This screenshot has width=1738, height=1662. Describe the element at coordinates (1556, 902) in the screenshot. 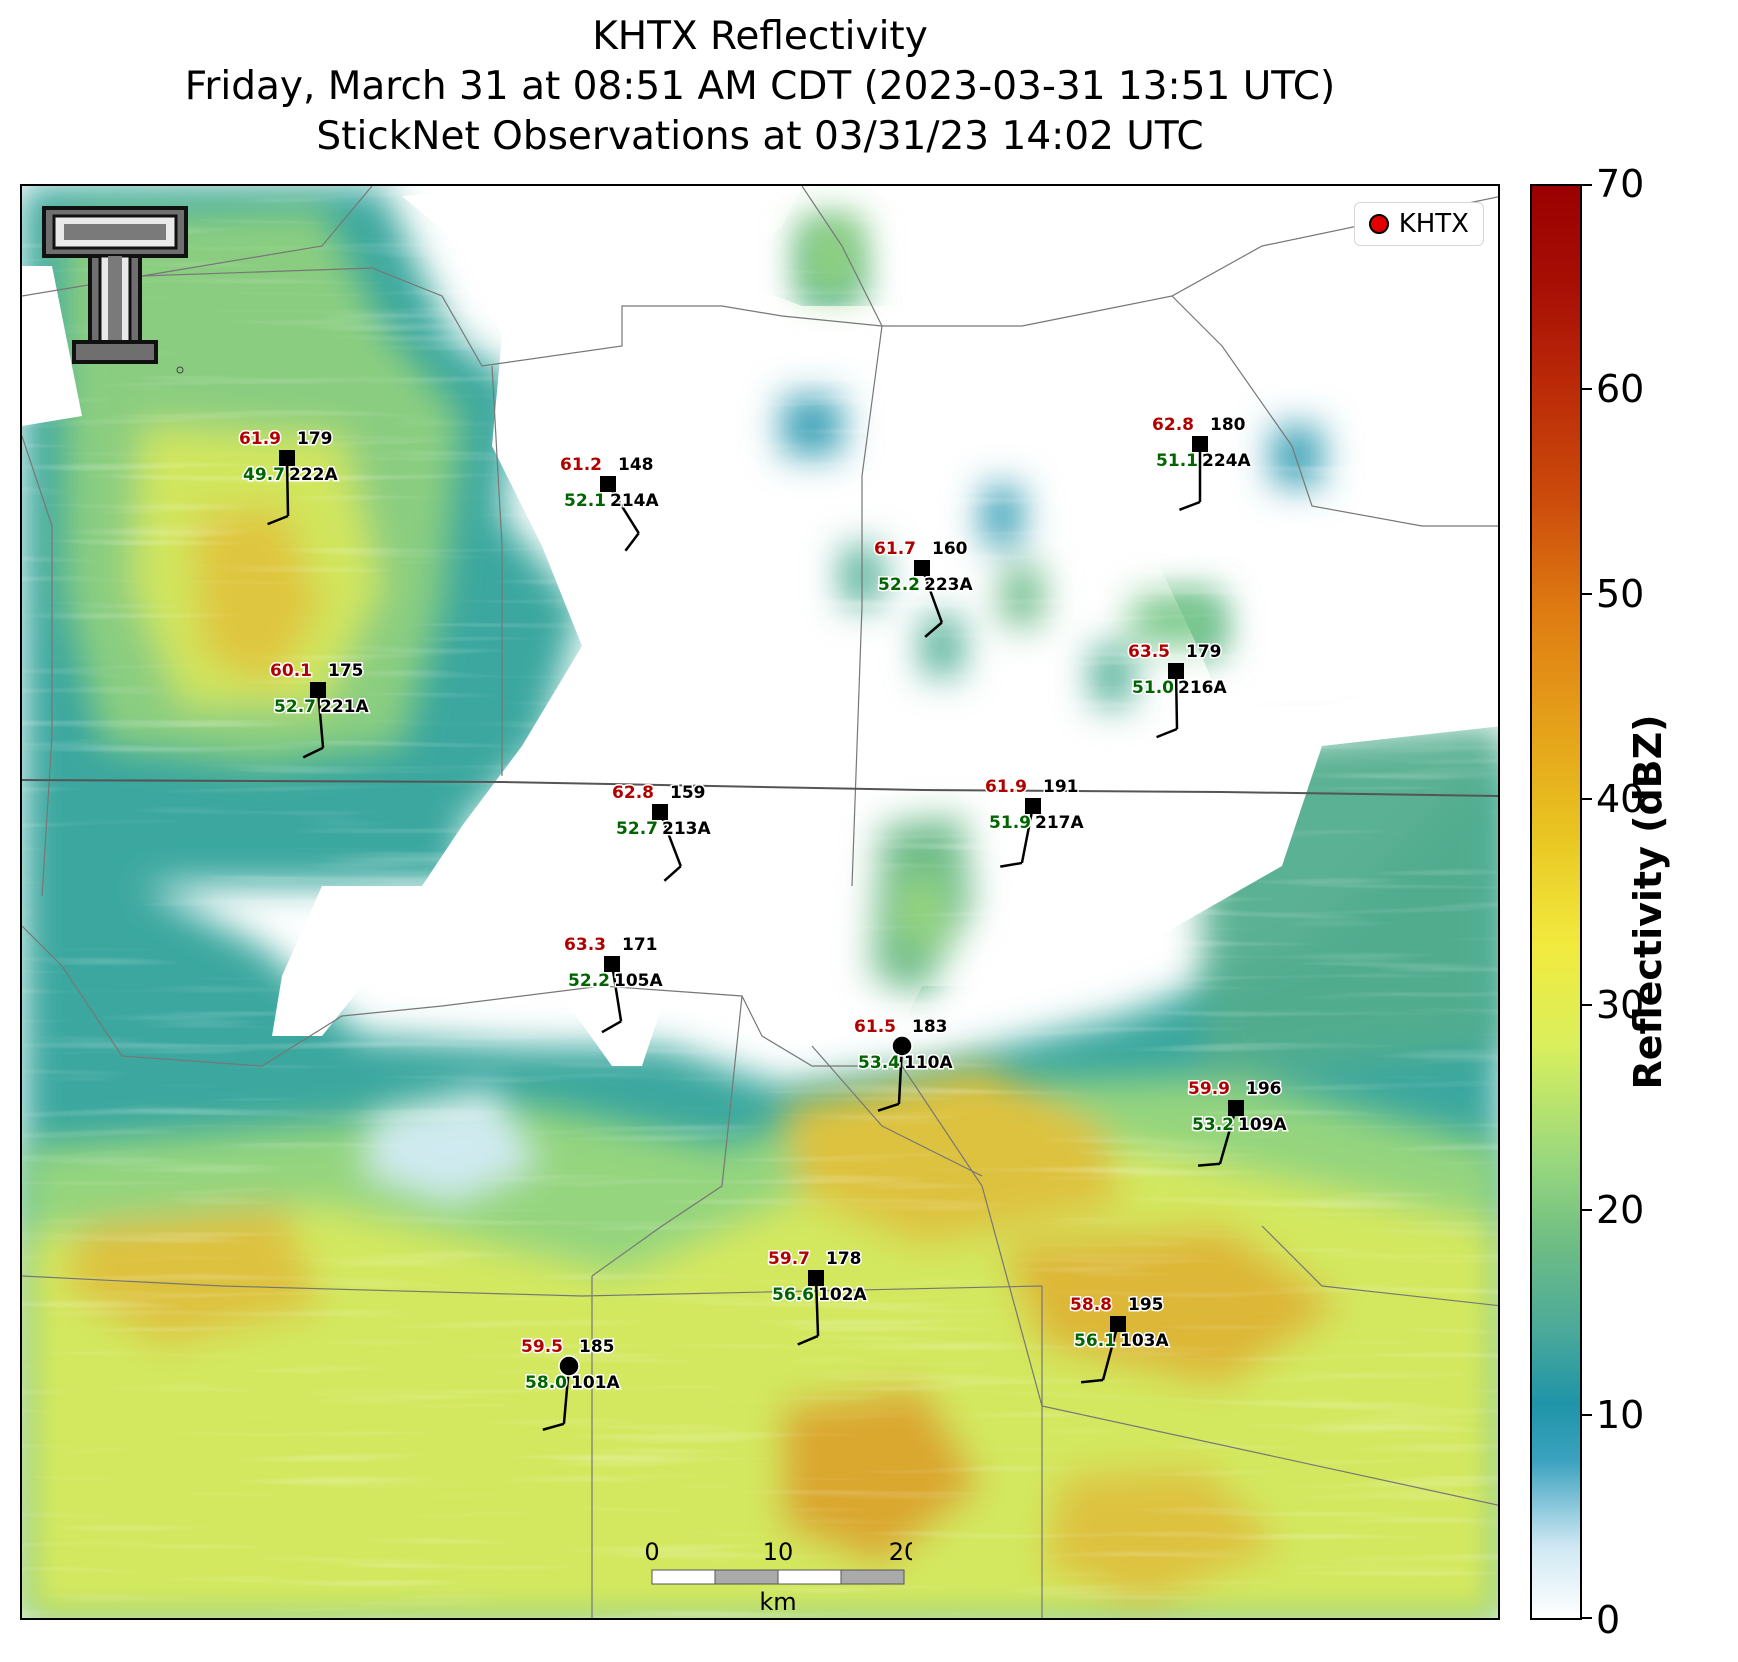

I see `colorbar-gradient` at that location.